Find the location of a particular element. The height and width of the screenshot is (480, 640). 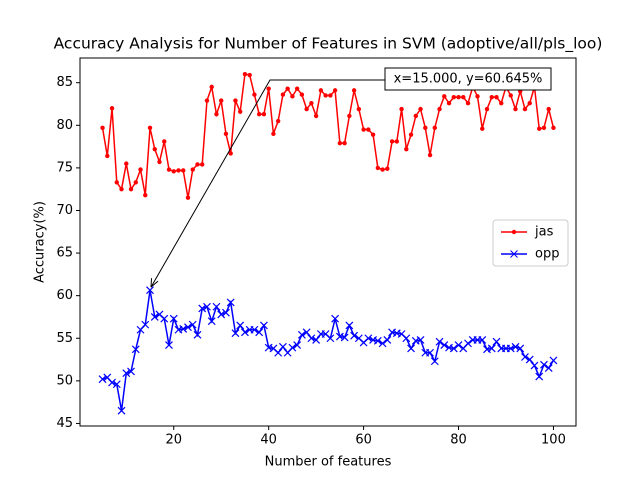

legend-marker is located at coordinates (514, 254).